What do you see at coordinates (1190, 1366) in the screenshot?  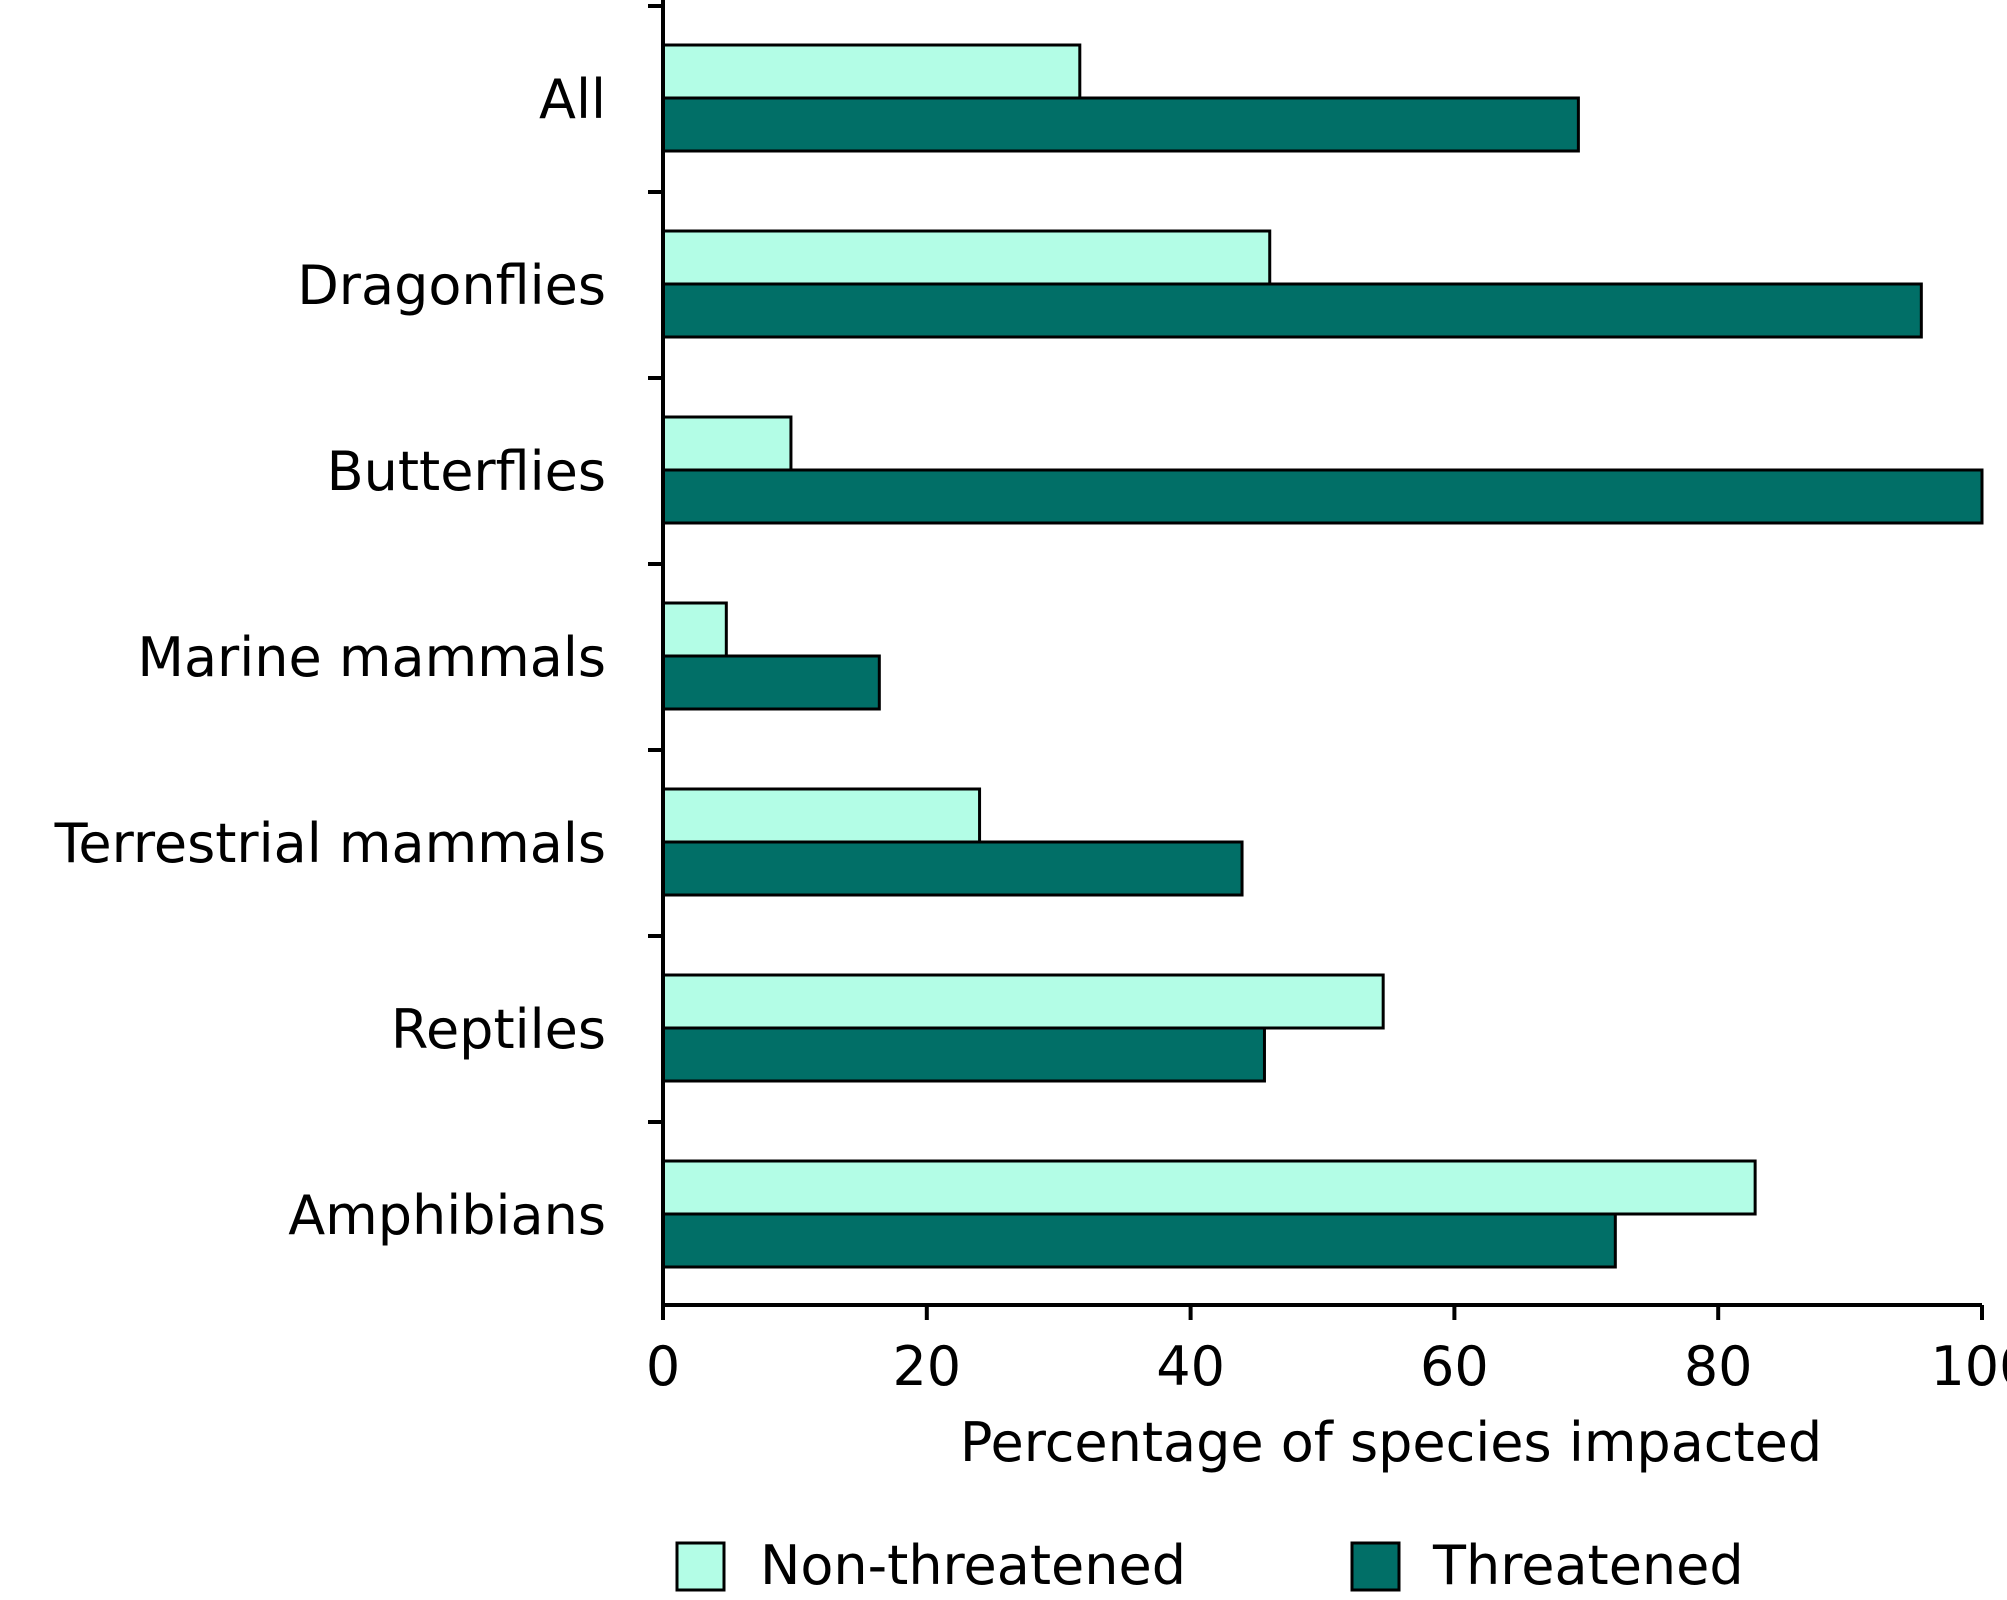 I see `x-tick-label-40: 40` at bounding box center [1190, 1366].